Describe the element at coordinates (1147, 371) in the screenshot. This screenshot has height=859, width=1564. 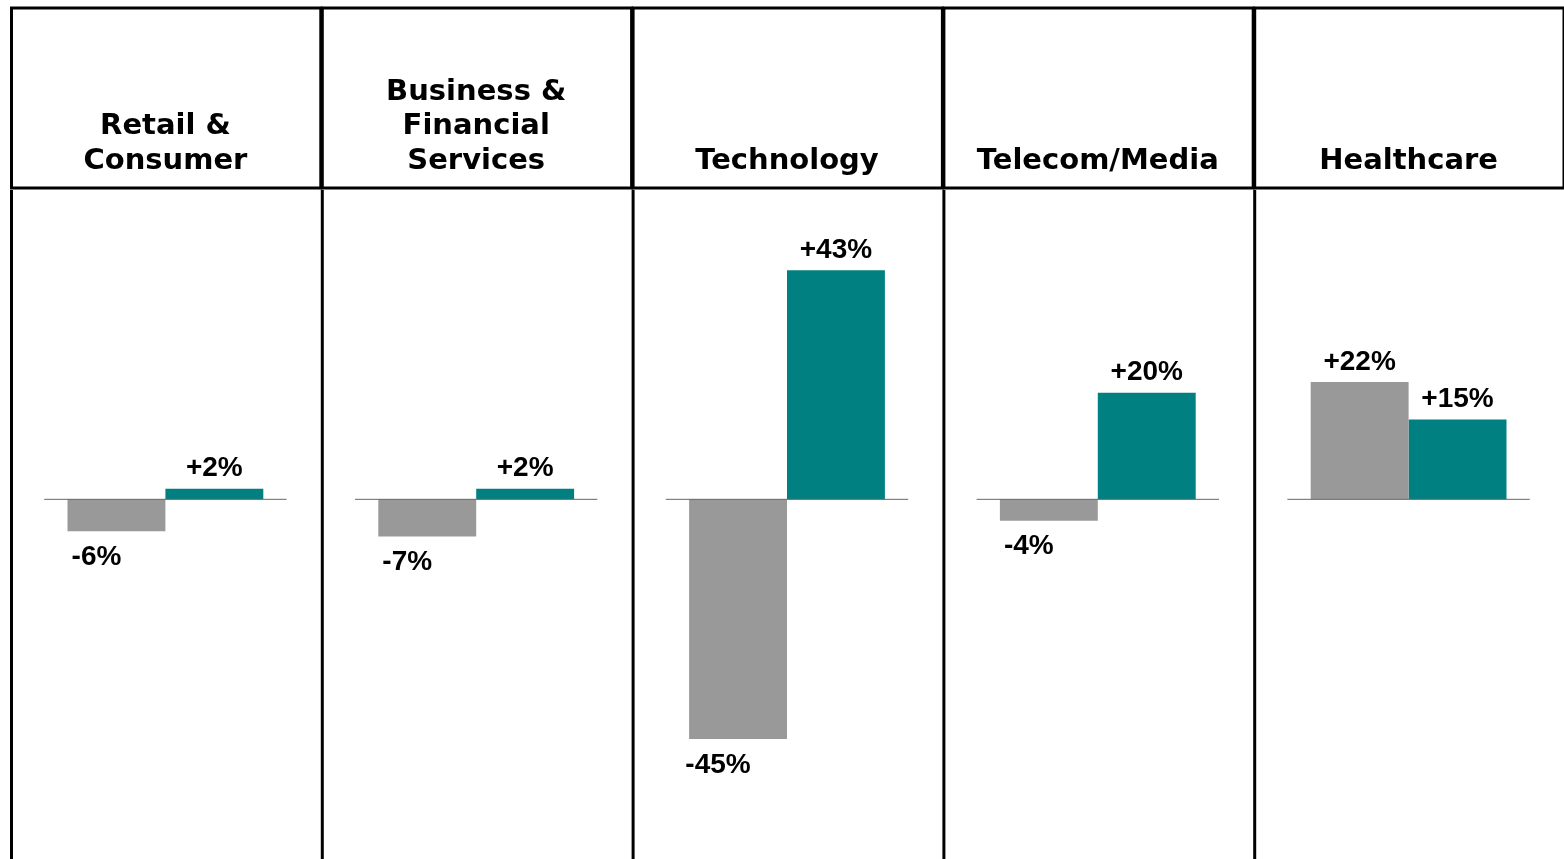
I see `data-label: +20%` at that location.